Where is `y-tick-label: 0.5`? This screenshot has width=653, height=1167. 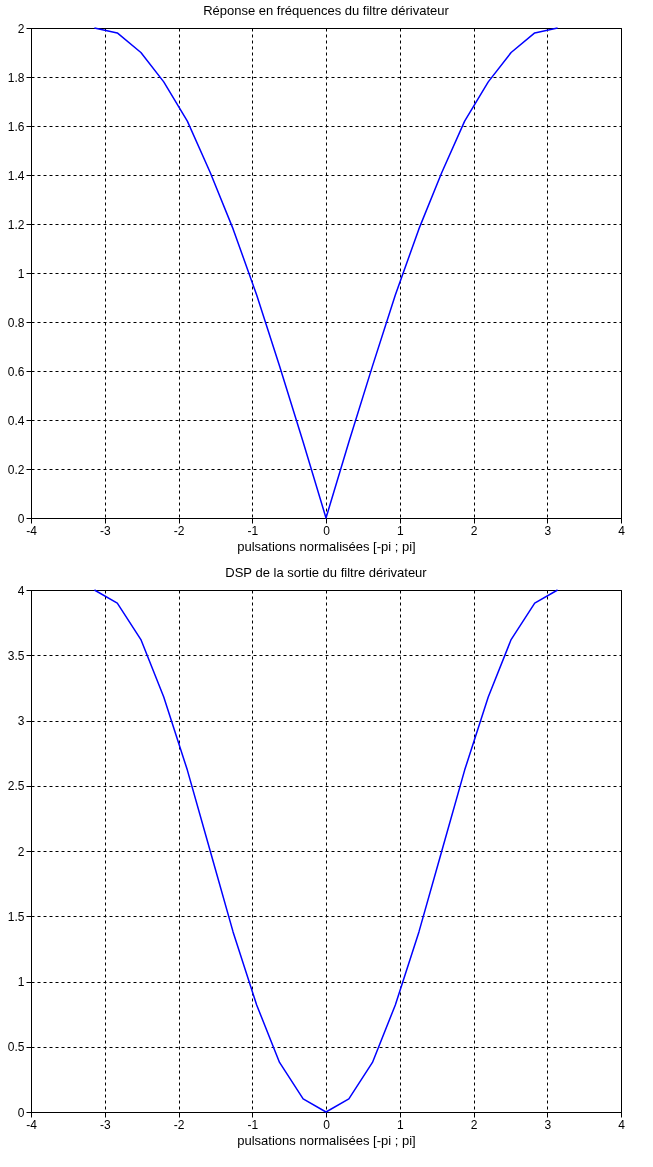 y-tick-label: 0.5 is located at coordinates (16, 1047).